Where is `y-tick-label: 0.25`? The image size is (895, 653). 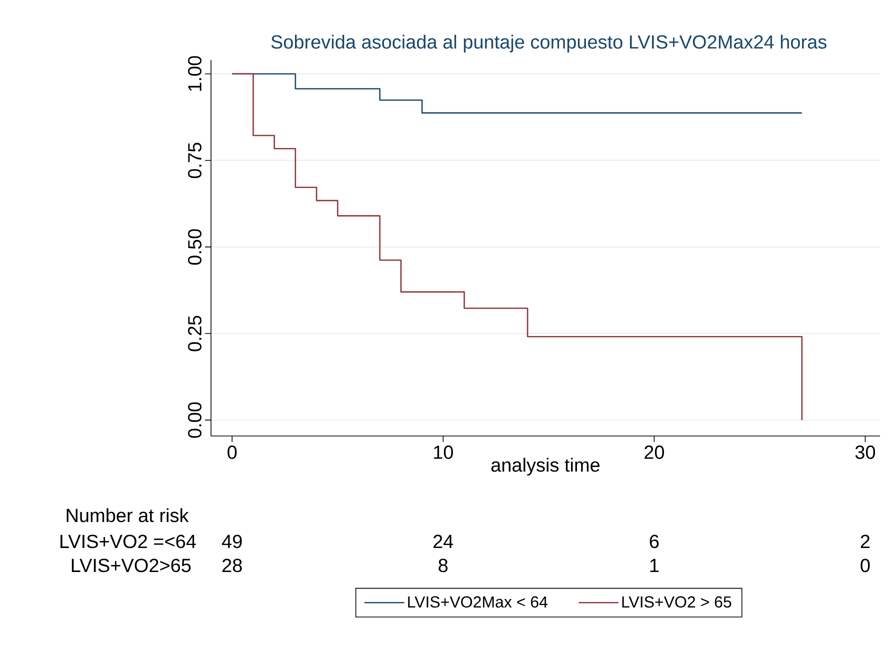
y-tick-label: 0.25 is located at coordinates (195, 334).